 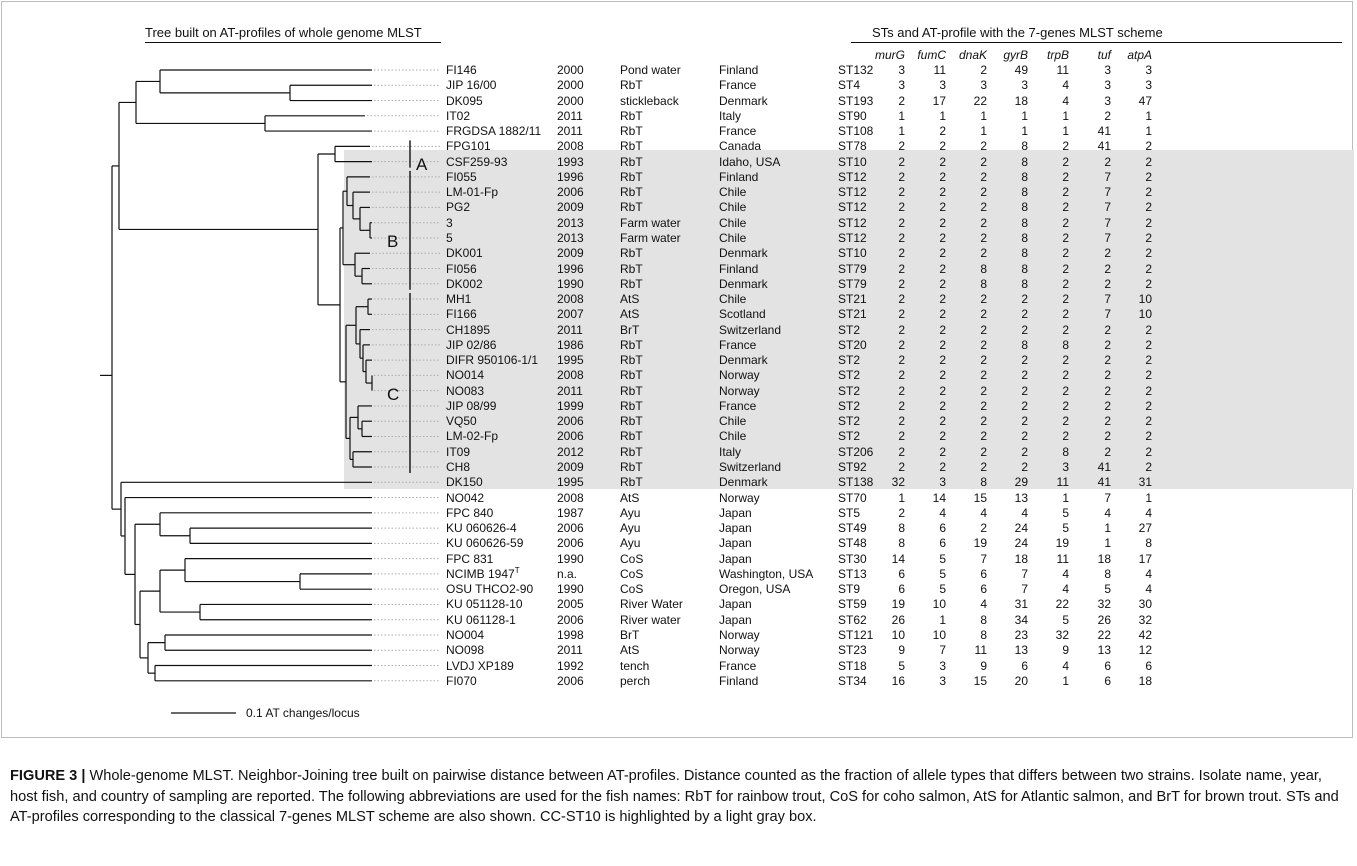 I want to click on table-row: NO042 2008 AtS Norway ST70 1 14 15 13 1 7 1, so click(x=678, y=498).